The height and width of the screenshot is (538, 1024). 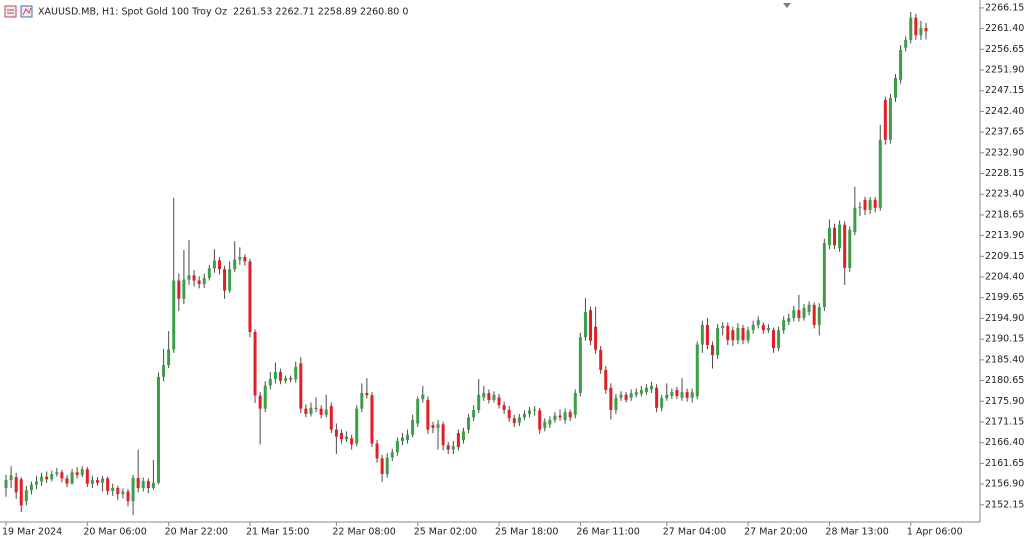 What do you see at coordinates (32, 532) in the screenshot?
I see `x-tick-label: 19 Mar 2024` at bounding box center [32, 532].